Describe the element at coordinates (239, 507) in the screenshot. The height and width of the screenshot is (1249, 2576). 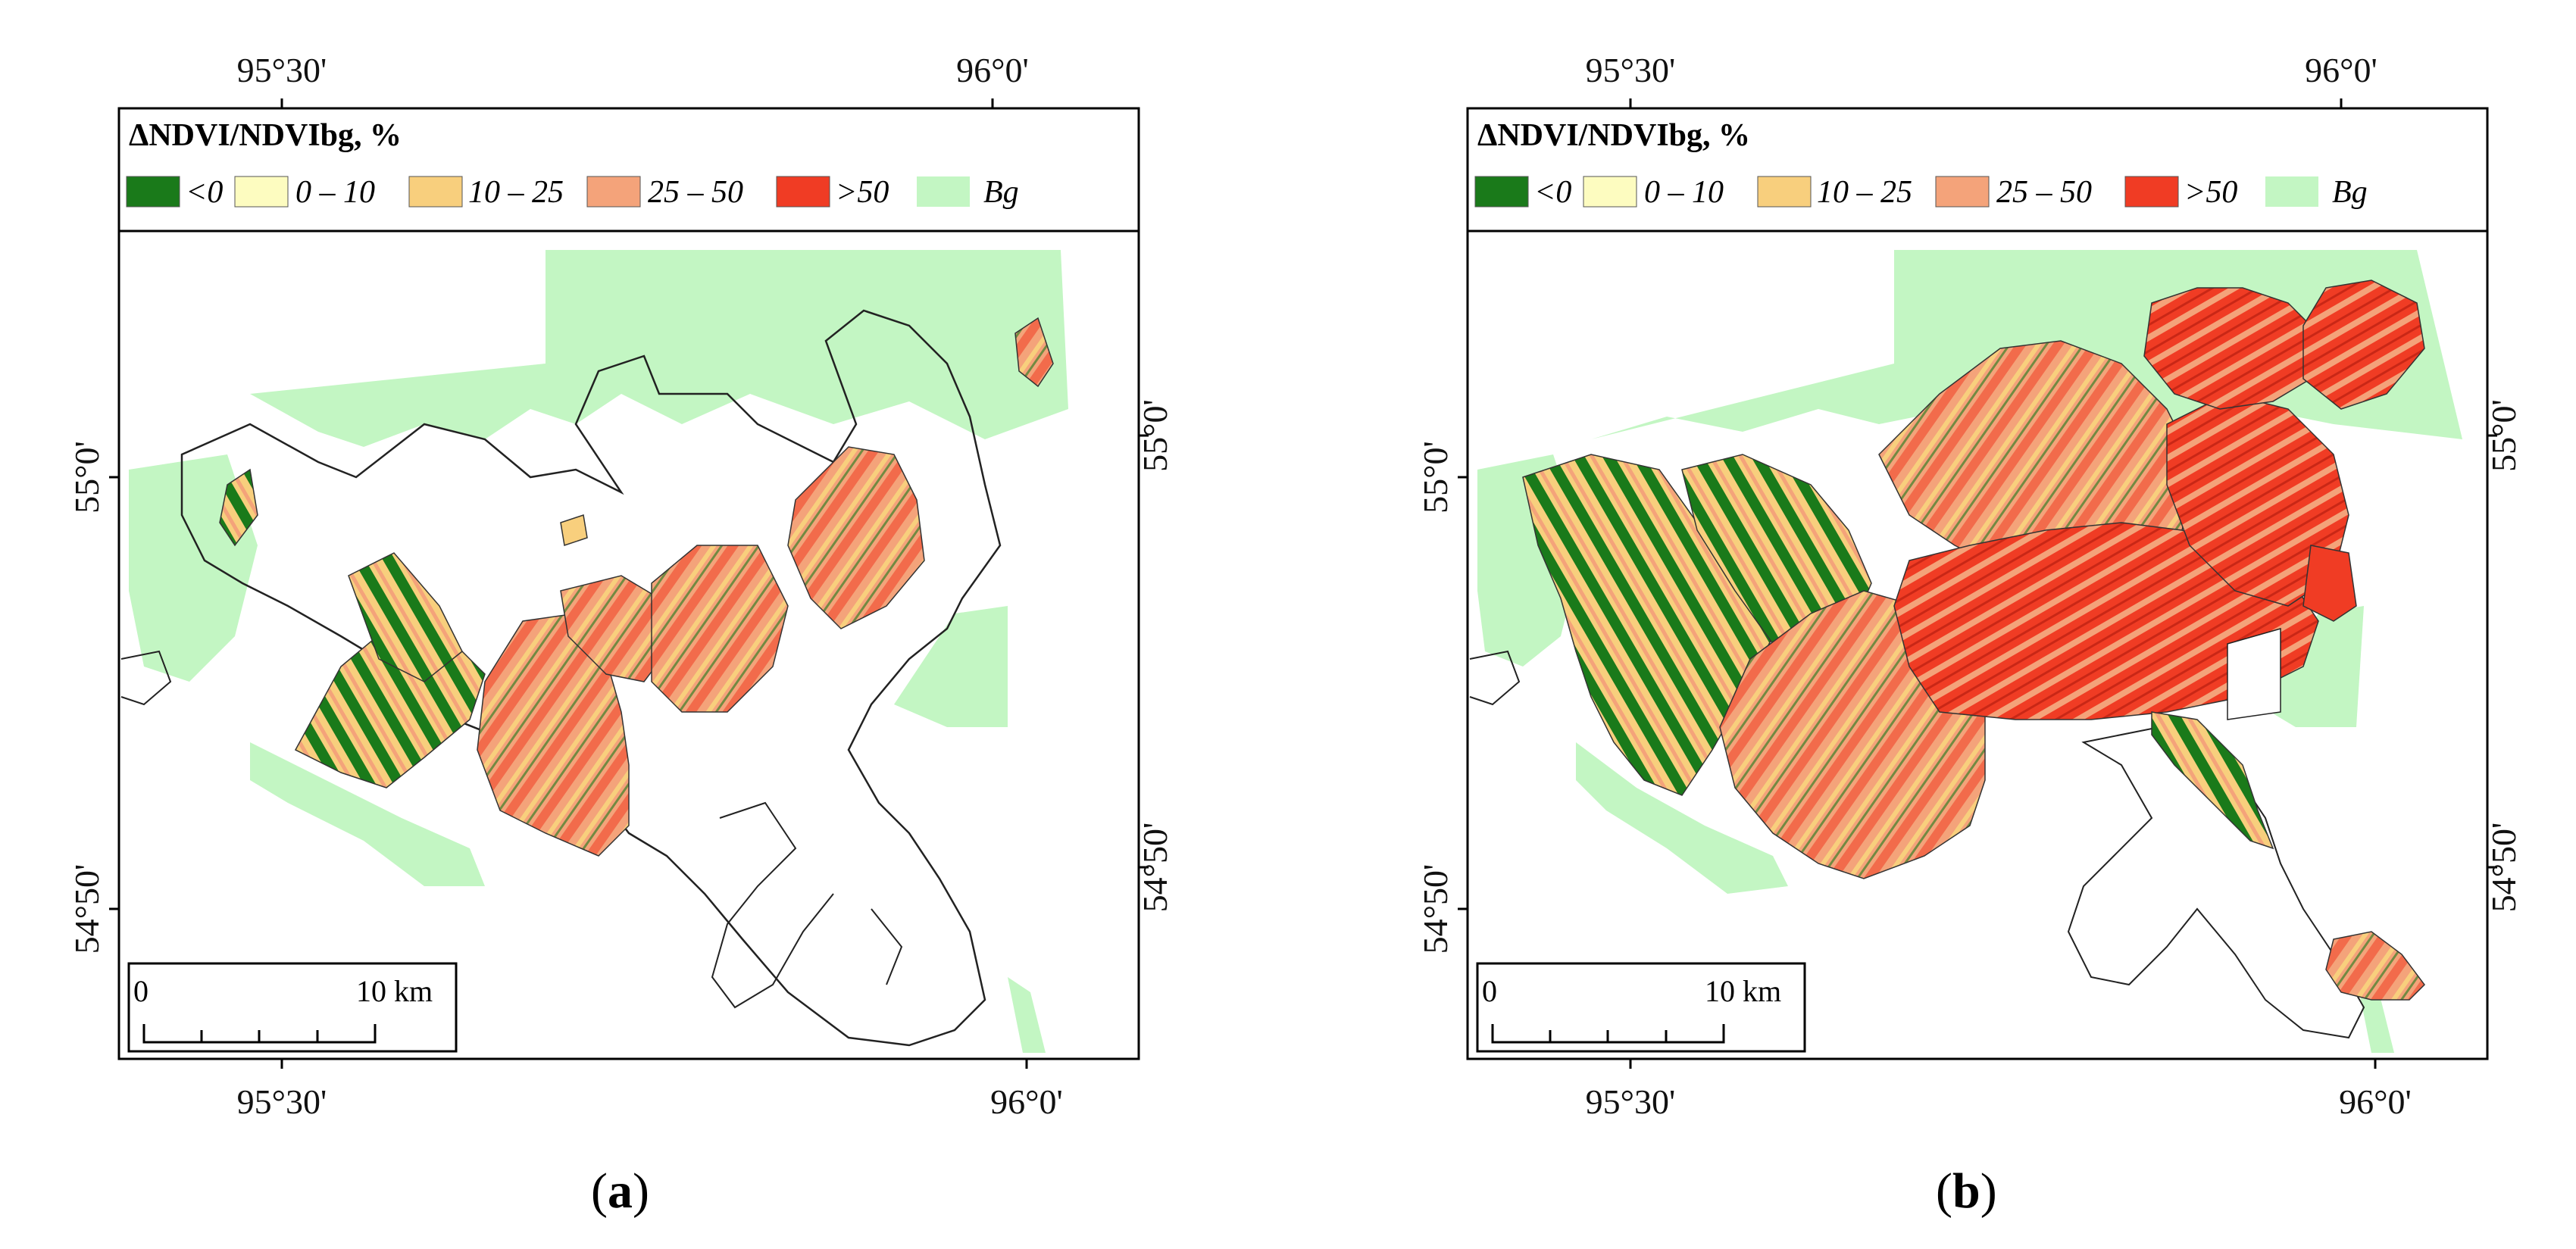
I see `burn-zone-nw-a` at that location.